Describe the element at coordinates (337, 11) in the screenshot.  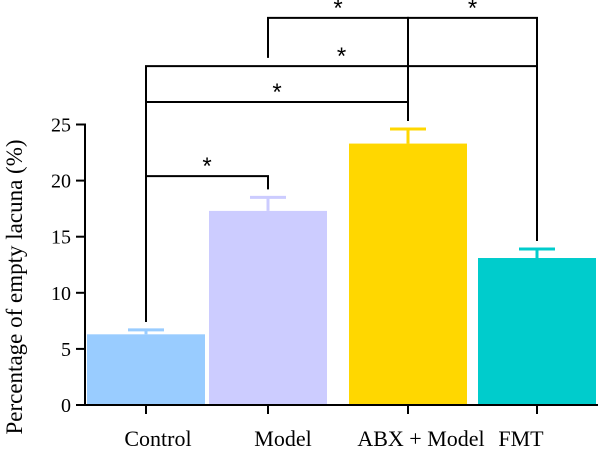
I see `significance-label-3: *` at that location.